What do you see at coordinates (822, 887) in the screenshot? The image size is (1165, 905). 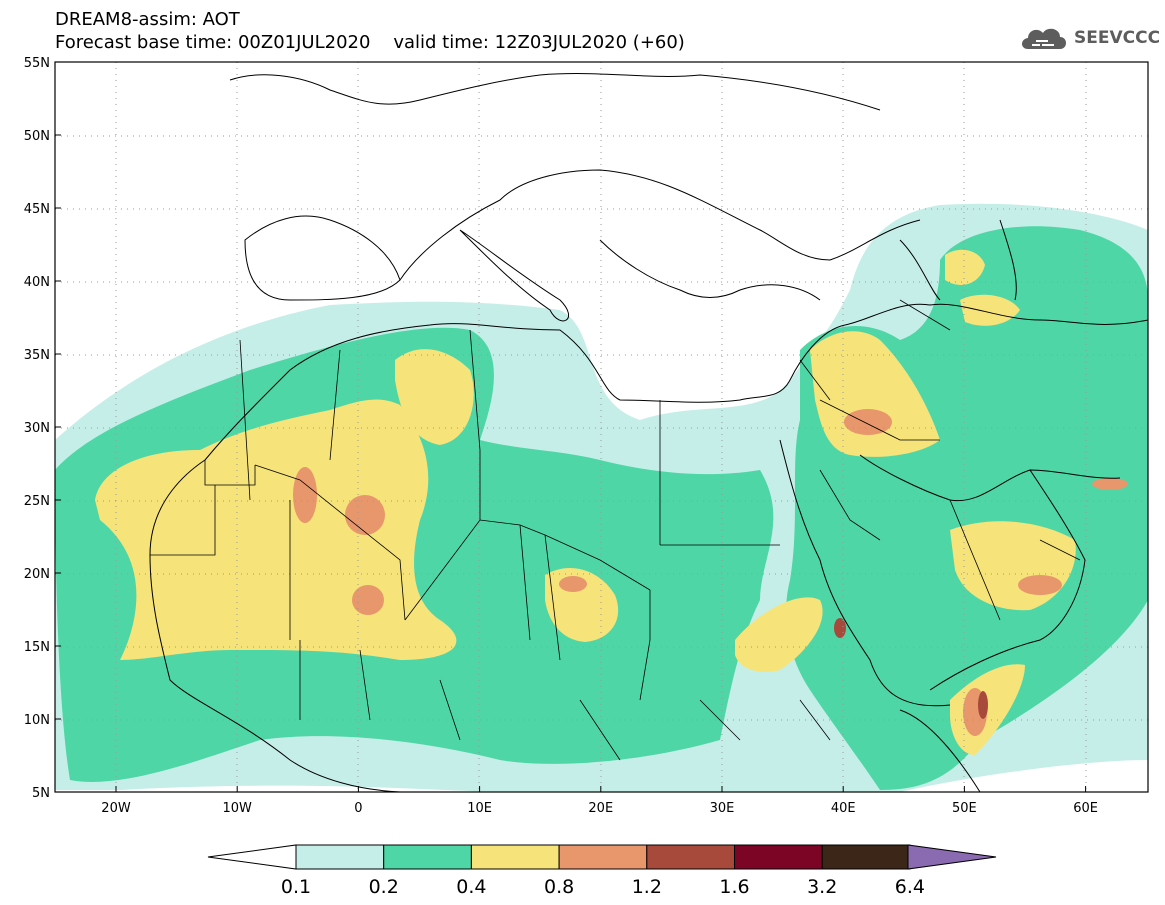 I see `colorbar-tick-label: 3.2` at bounding box center [822, 887].